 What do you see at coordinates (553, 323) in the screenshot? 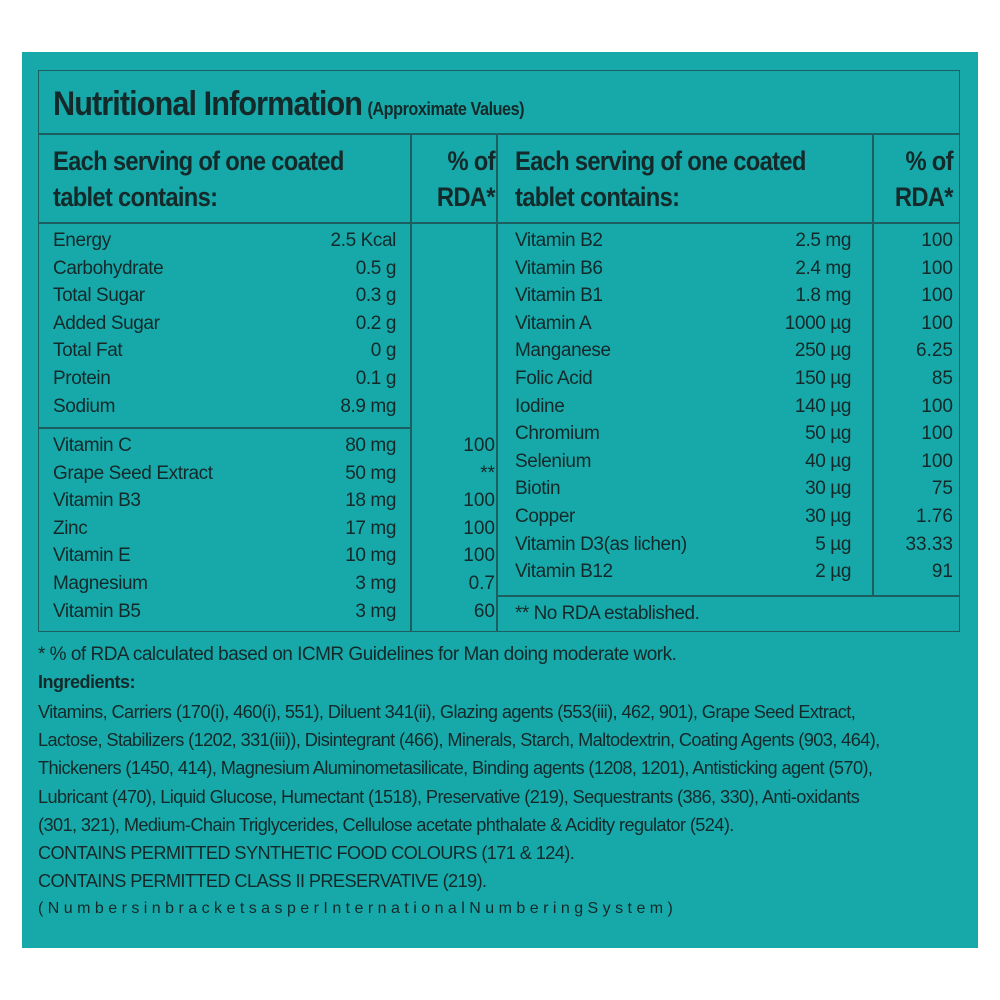
I see `nutrient-name: Vitamin A` at bounding box center [553, 323].